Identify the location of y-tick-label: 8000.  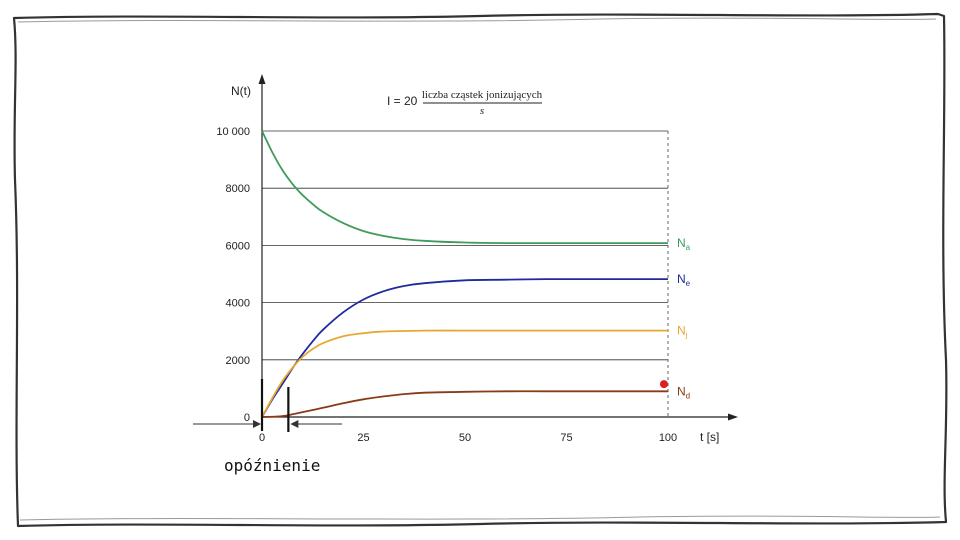
(238, 189).